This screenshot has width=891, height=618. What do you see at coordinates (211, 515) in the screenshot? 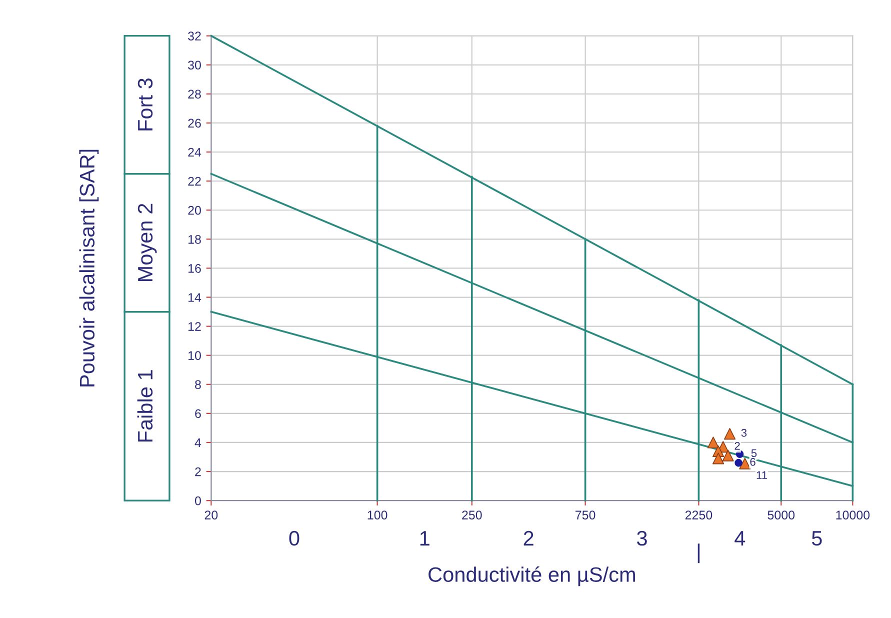
I see `x-tick-label: 20` at bounding box center [211, 515].